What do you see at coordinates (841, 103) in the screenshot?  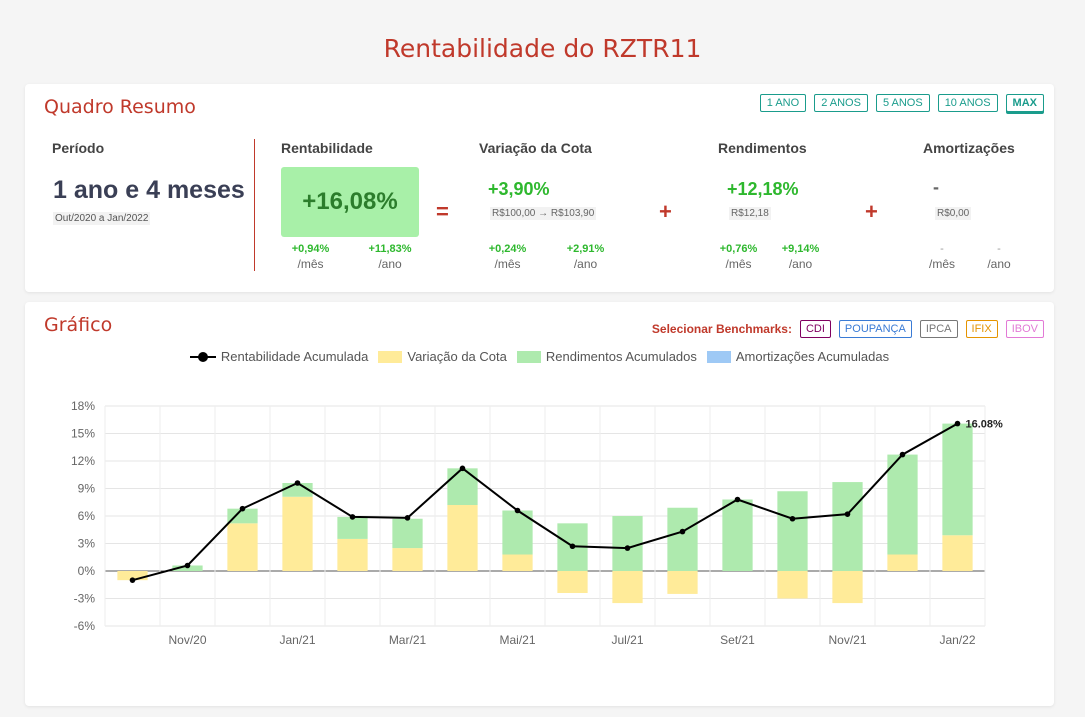 I see `period-2-anos-button: 2 ANOS` at bounding box center [841, 103].